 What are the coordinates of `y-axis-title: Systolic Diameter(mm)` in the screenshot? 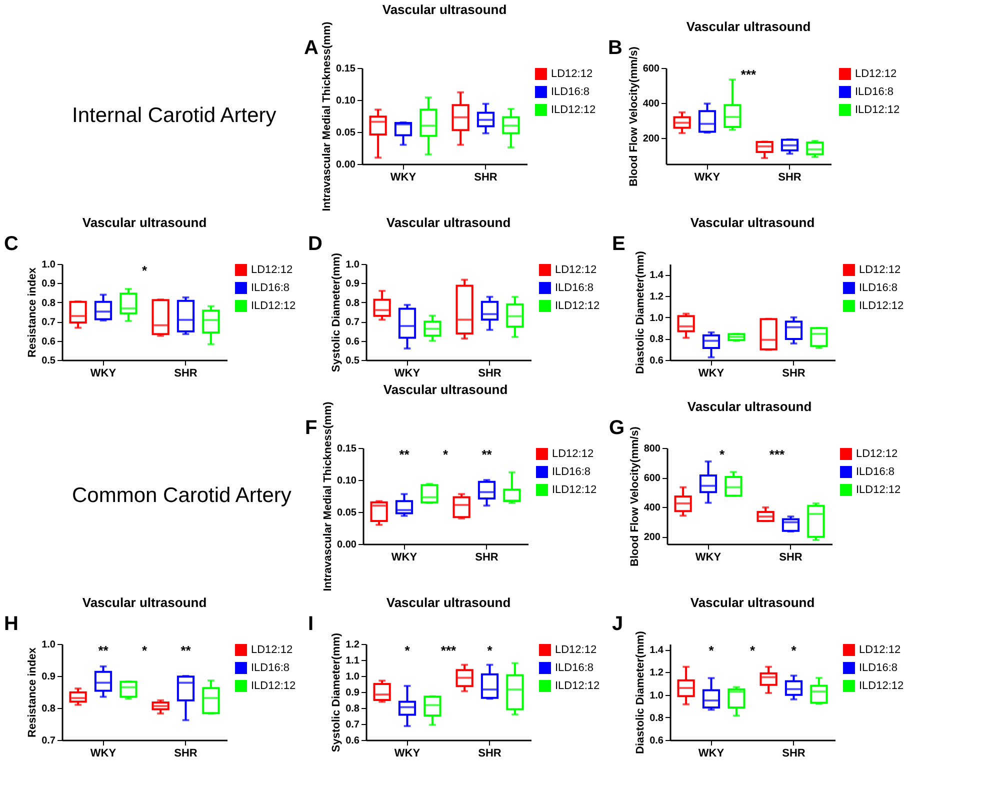 It's located at (336, 692).